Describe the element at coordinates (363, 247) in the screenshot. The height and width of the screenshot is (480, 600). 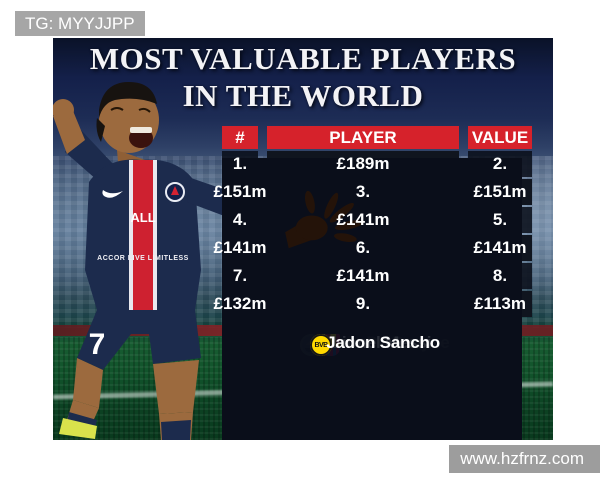
I see `rank-label: 6.` at that location.